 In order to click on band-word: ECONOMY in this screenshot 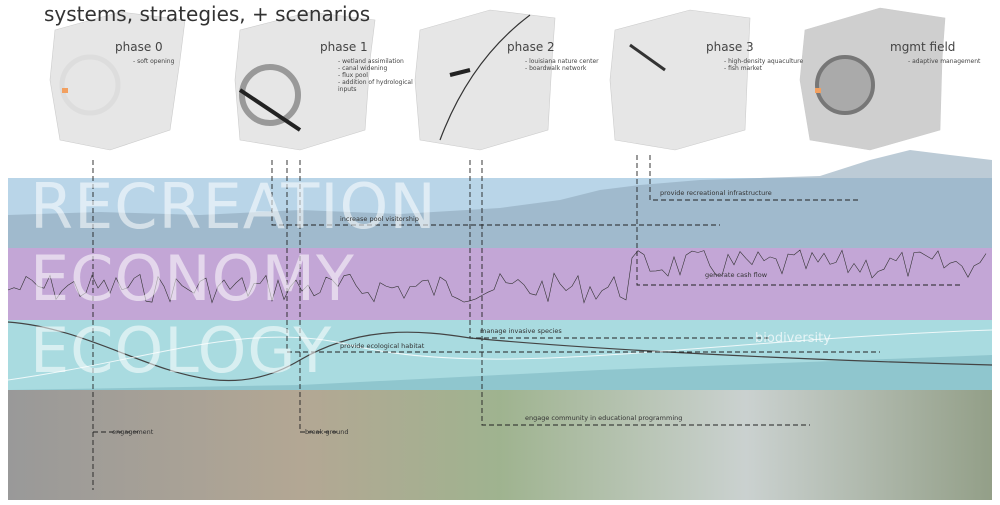, I will do `click(192, 278)`.